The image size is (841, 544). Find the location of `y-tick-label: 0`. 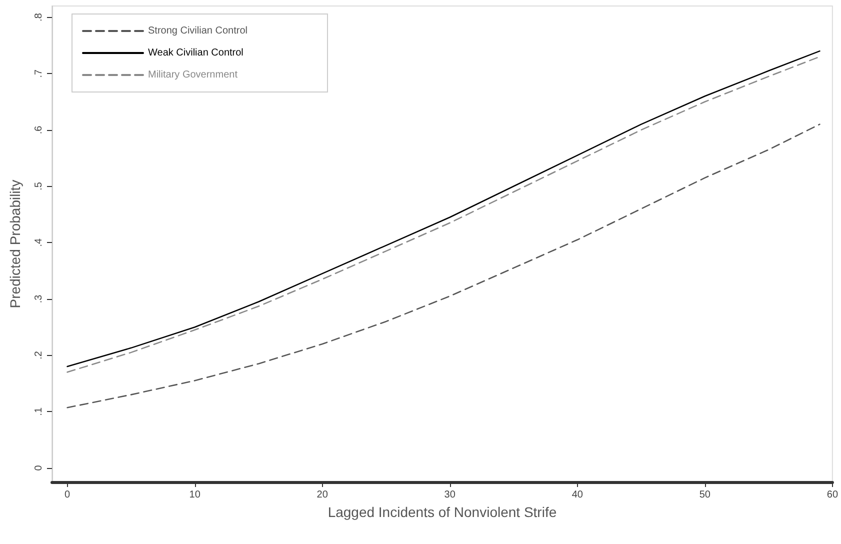

y-tick-label: 0 is located at coordinates (39, 467).